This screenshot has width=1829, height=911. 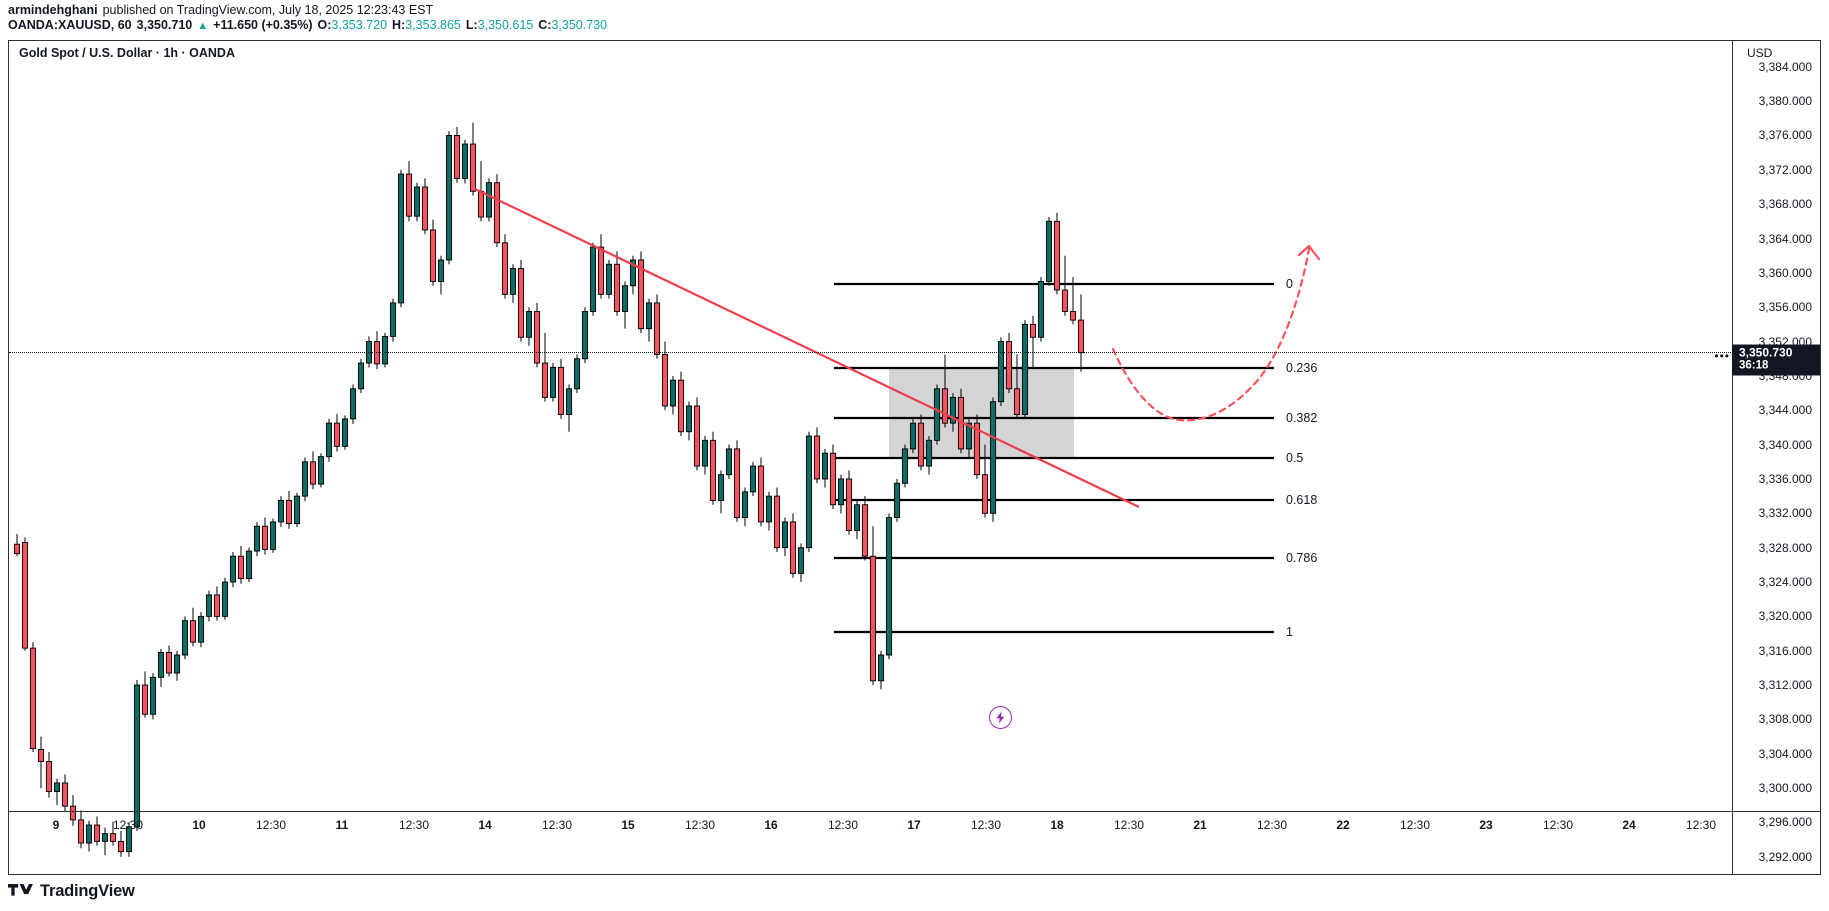 I want to click on open-value: 3,353.720, so click(x=359, y=25).